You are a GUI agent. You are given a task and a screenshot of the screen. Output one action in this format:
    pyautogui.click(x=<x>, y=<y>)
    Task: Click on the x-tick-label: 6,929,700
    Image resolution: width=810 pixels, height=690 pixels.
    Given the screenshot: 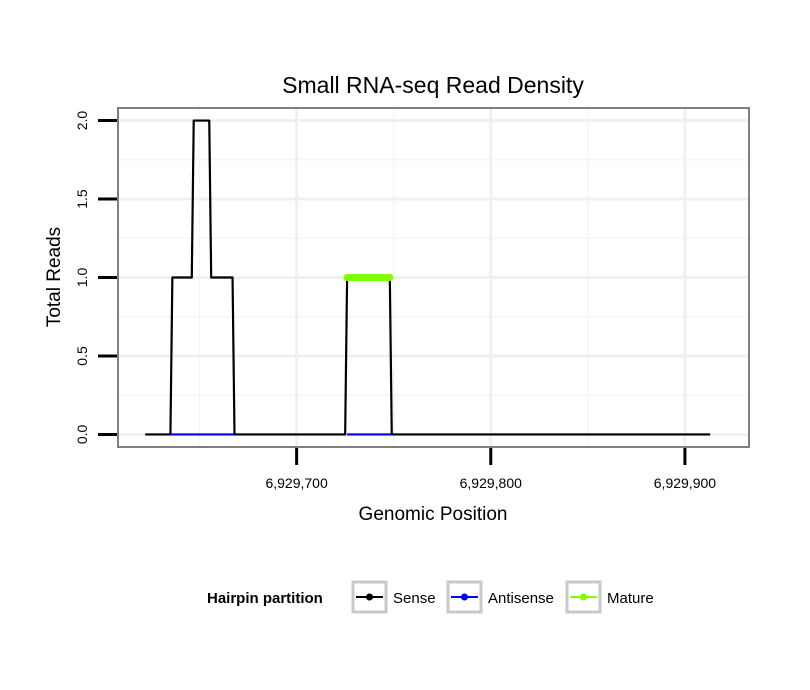 What is the action you would take?
    pyautogui.click(x=296, y=483)
    